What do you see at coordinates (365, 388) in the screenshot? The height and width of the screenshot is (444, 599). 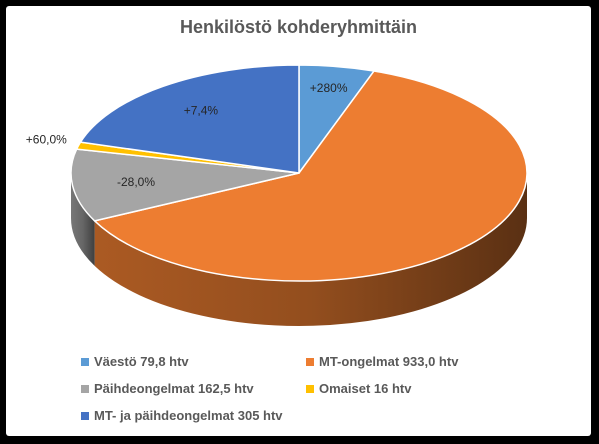 I see `legend-label: Omaiset 16 htv` at bounding box center [365, 388].